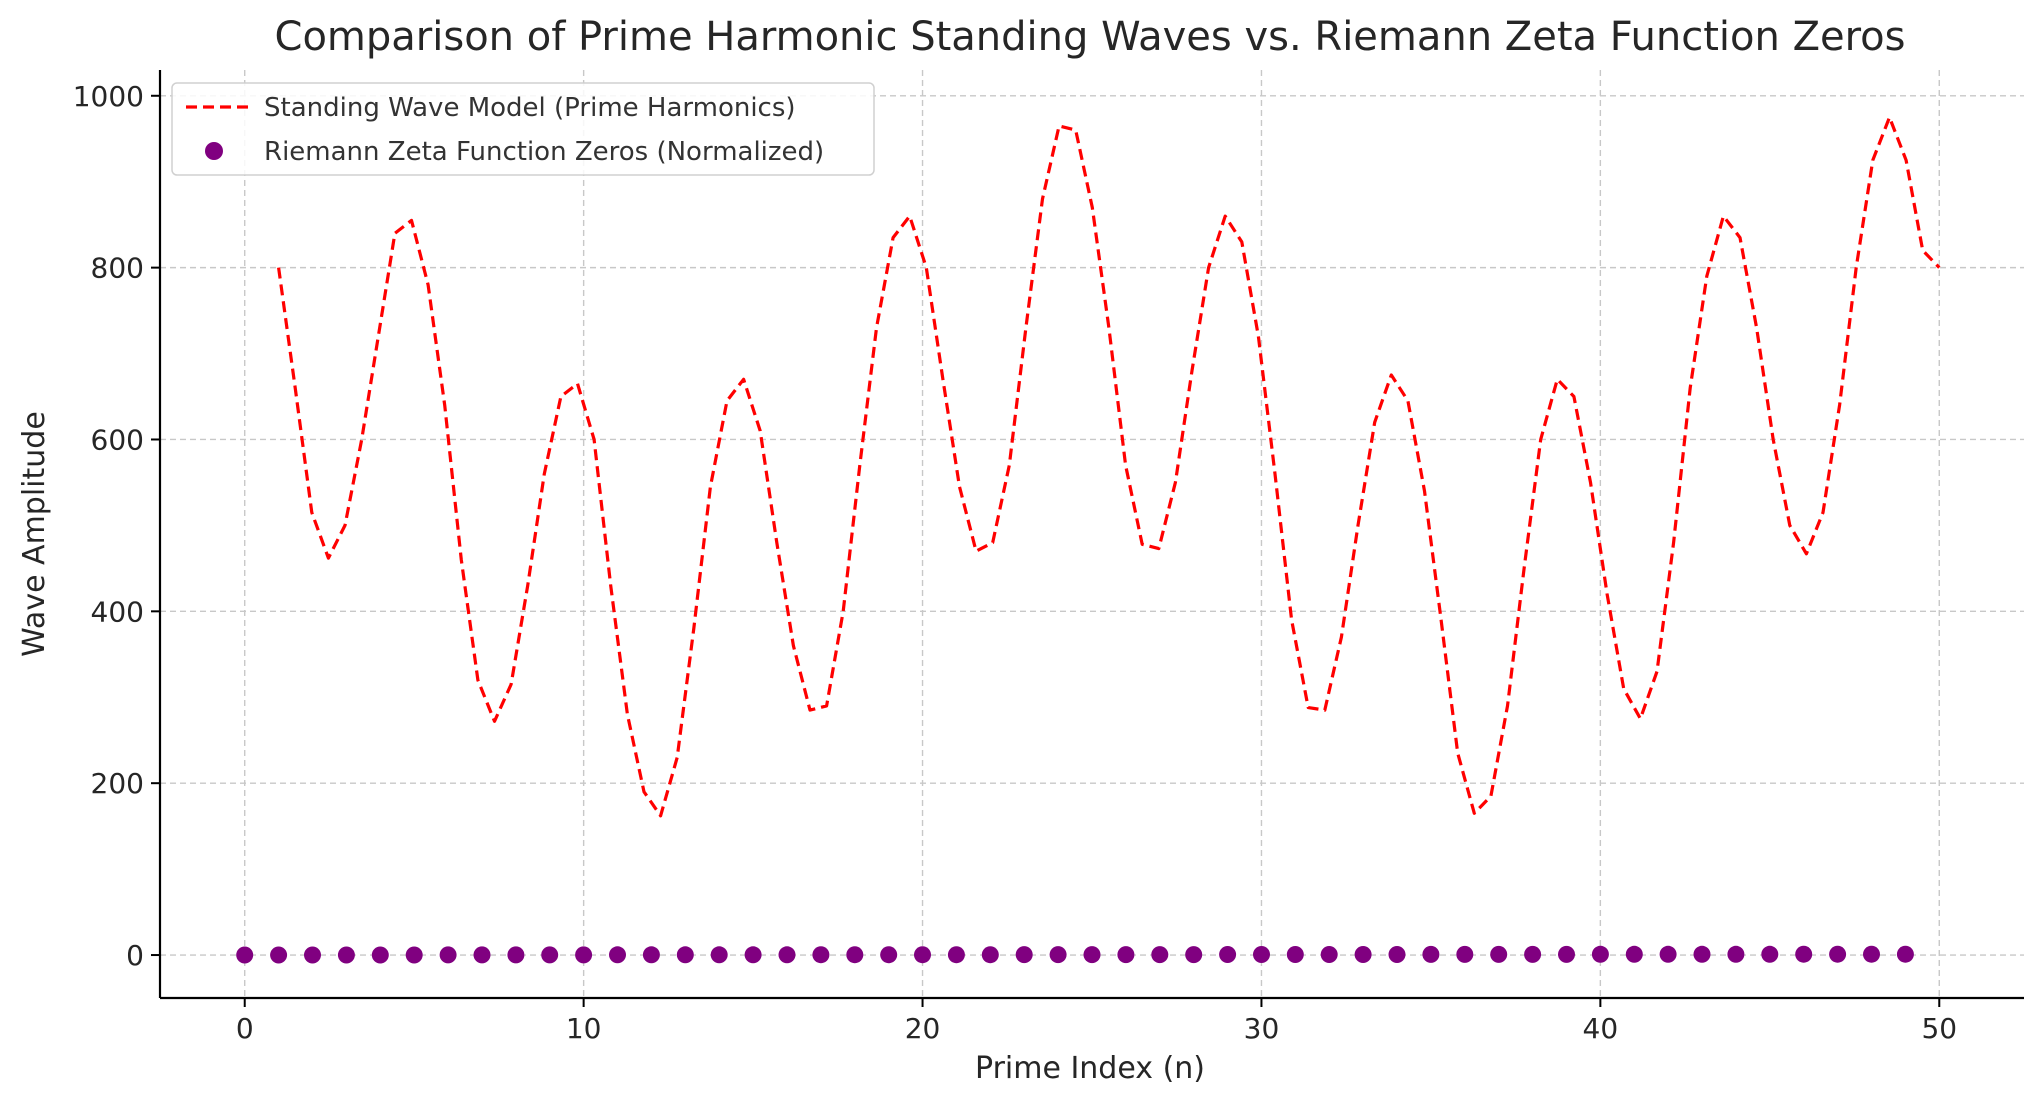 This screenshot has width=2038, height=1101. I want to click on x-axis-ticks: 0 10 20 30 40 50, so click(1096, 1021).